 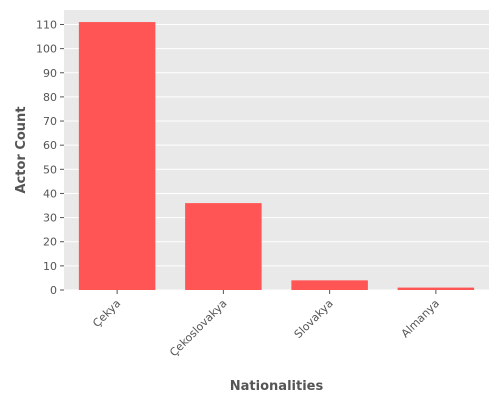 I want to click on y-axis-ticks: 0 10 20 30 40 50 60 70 80 90 100 110, so click(x=50, y=157).